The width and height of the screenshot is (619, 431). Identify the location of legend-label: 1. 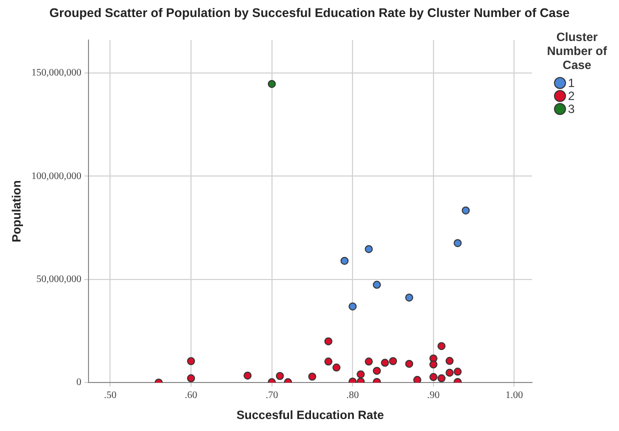
(571, 83).